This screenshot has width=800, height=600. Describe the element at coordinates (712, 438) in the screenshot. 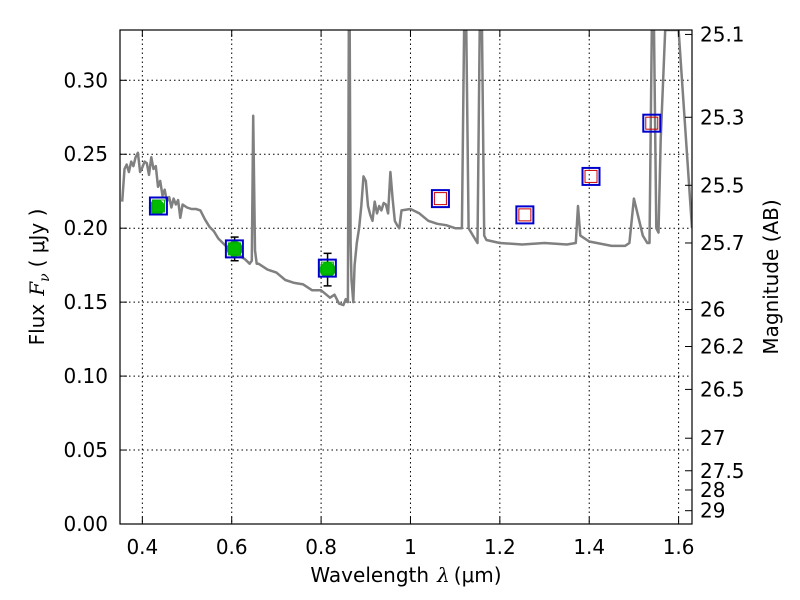

I see `right-tick-label: 27` at that location.